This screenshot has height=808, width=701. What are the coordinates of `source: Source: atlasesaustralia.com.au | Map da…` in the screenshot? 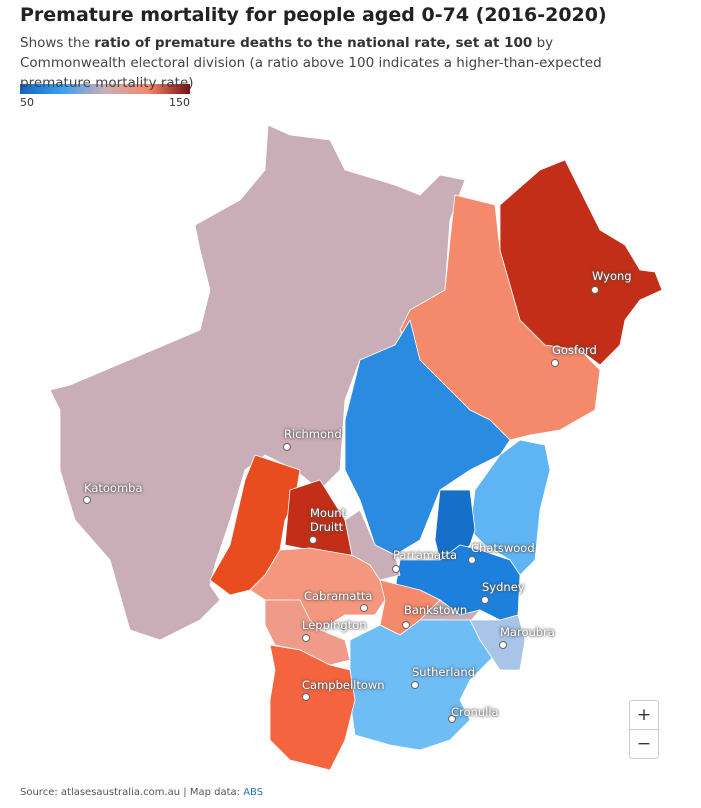 It's located at (132, 792).